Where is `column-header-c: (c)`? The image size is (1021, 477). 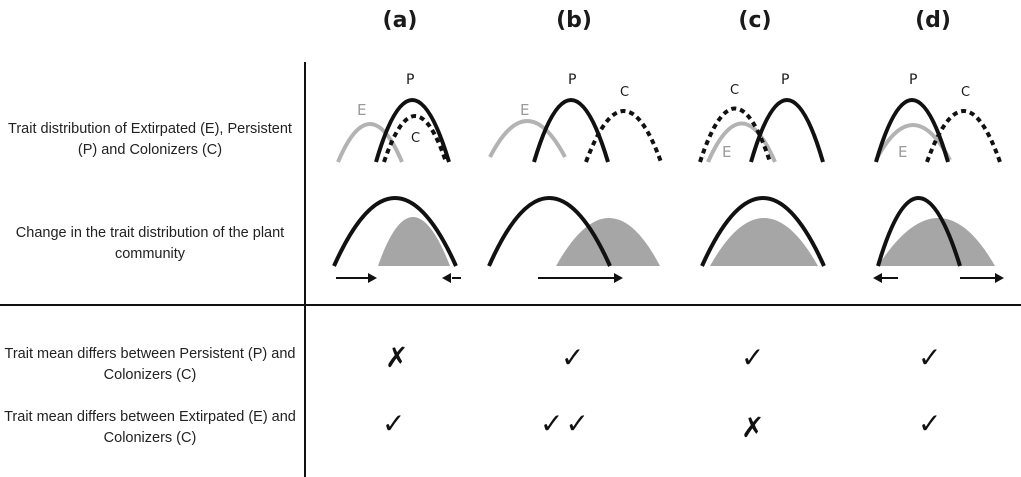 column-header-c: (c) is located at coordinates (755, 20).